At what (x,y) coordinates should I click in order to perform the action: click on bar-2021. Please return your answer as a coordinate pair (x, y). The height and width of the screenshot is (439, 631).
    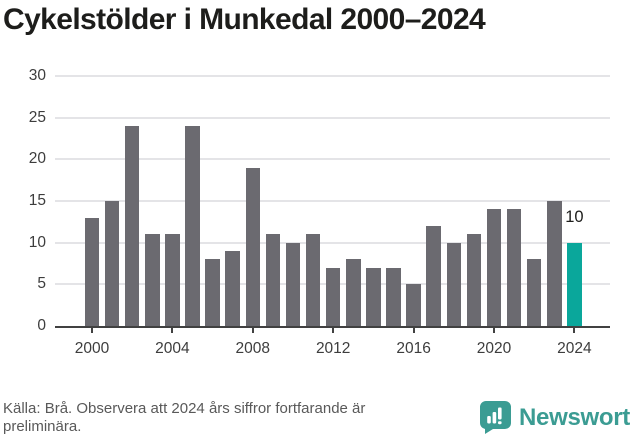
    Looking at the image, I should click on (514, 267).